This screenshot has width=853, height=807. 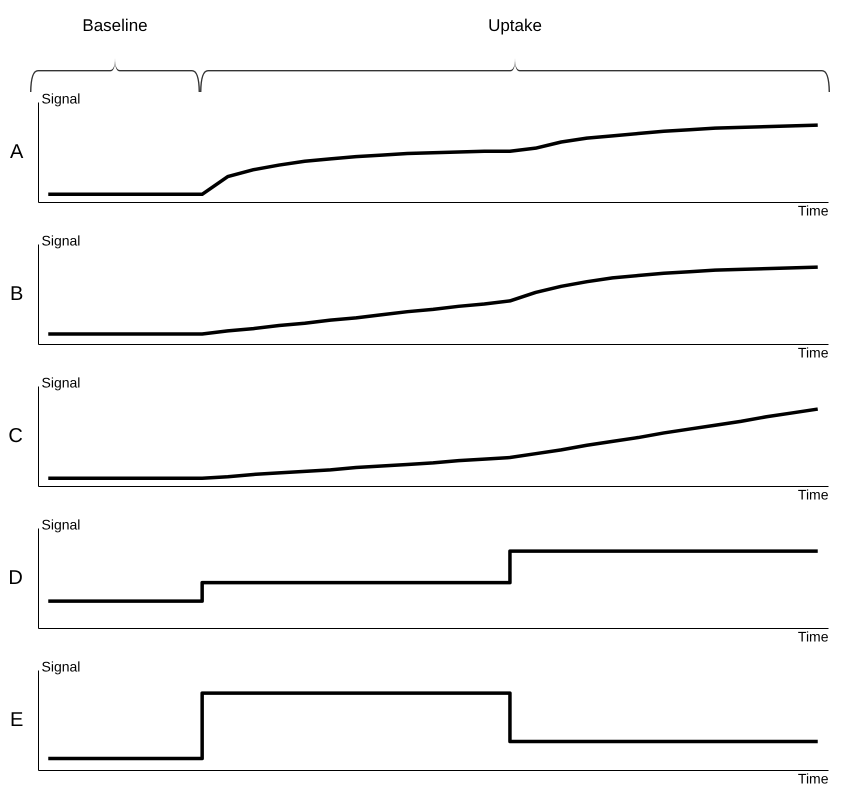 I want to click on text: B, so click(x=17, y=294).